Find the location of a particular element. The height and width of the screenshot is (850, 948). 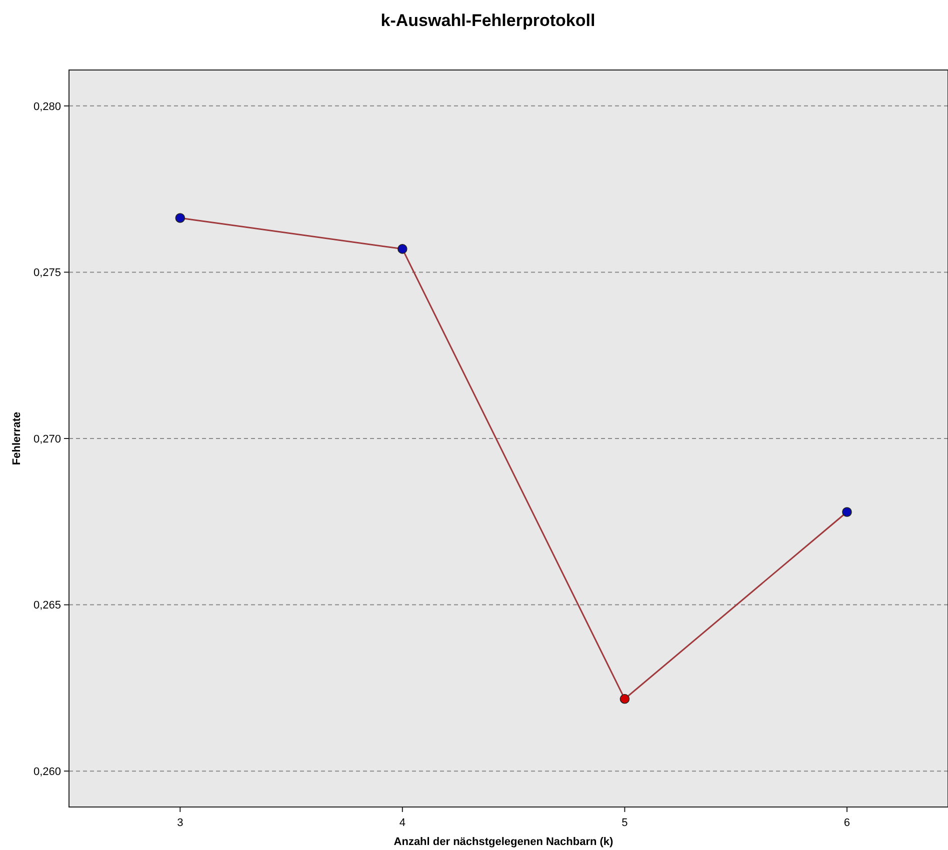

y-tick-label: 0,280 is located at coordinates (47, 106).